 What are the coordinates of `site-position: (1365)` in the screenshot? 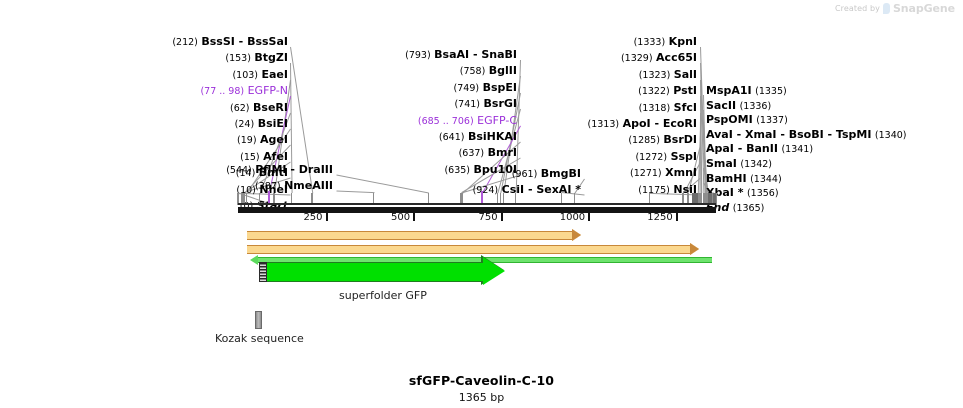 It's located at (748, 208).